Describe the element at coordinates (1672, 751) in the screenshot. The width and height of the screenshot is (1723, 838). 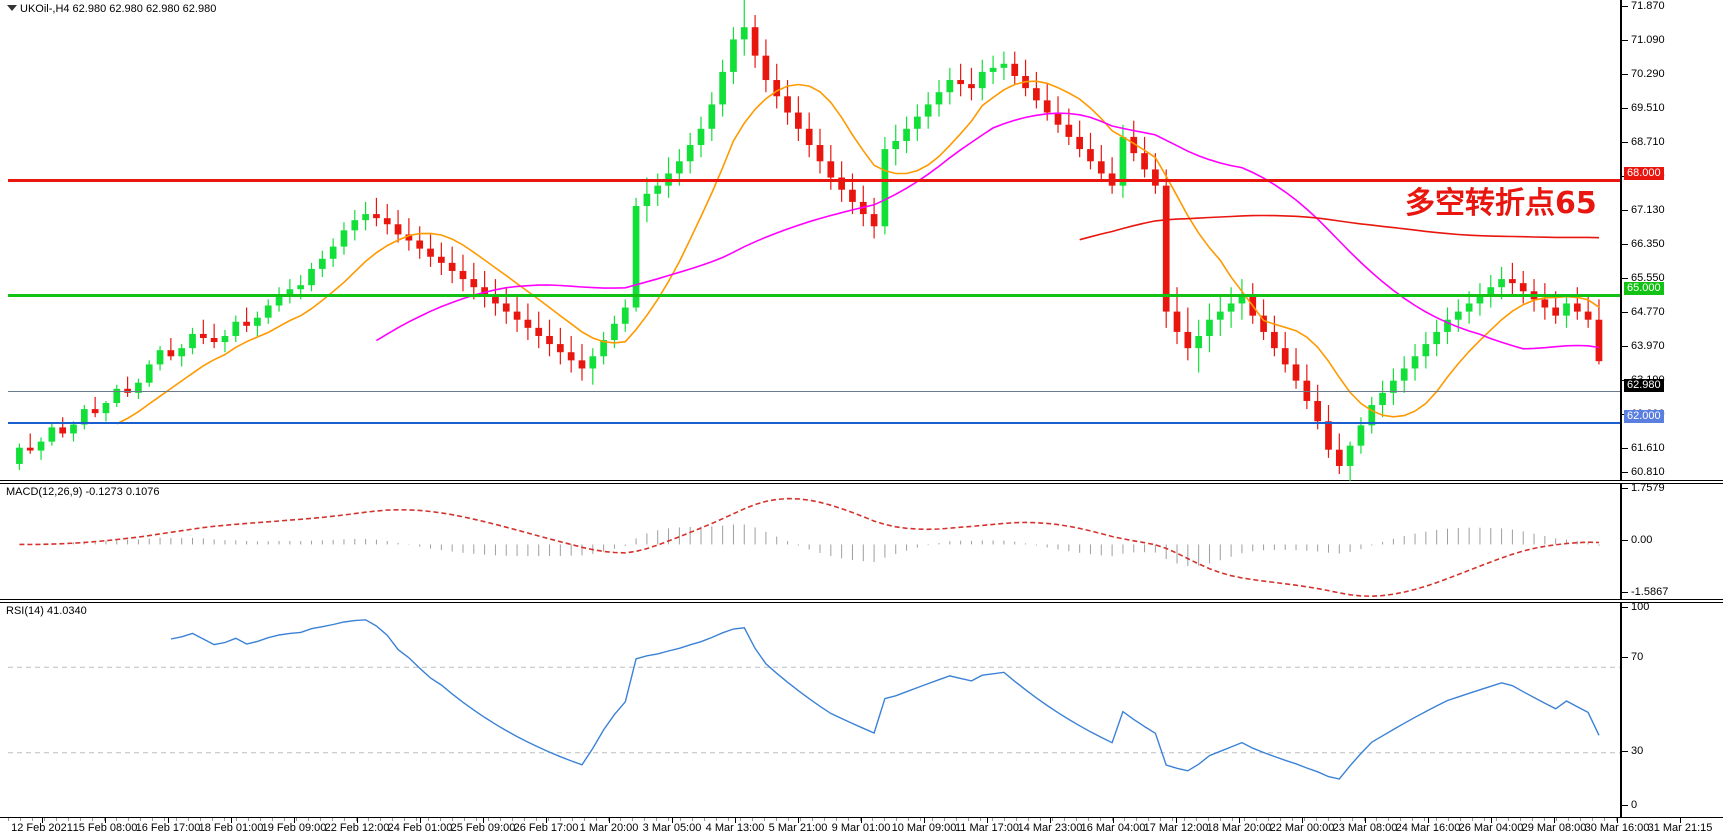
I see `rsi-tick: 30` at that location.